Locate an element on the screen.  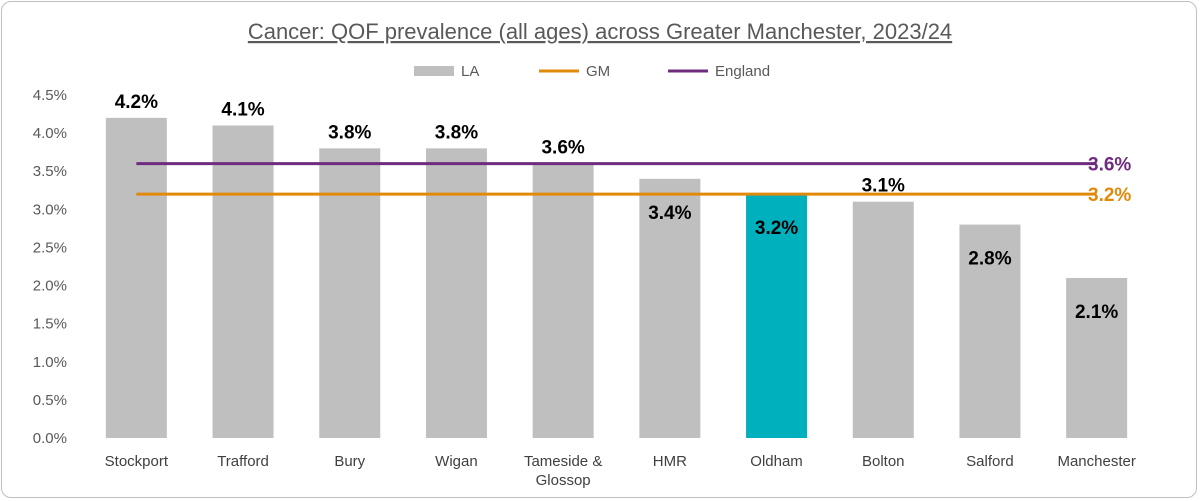
data-label: 3.4% is located at coordinates (669, 213).